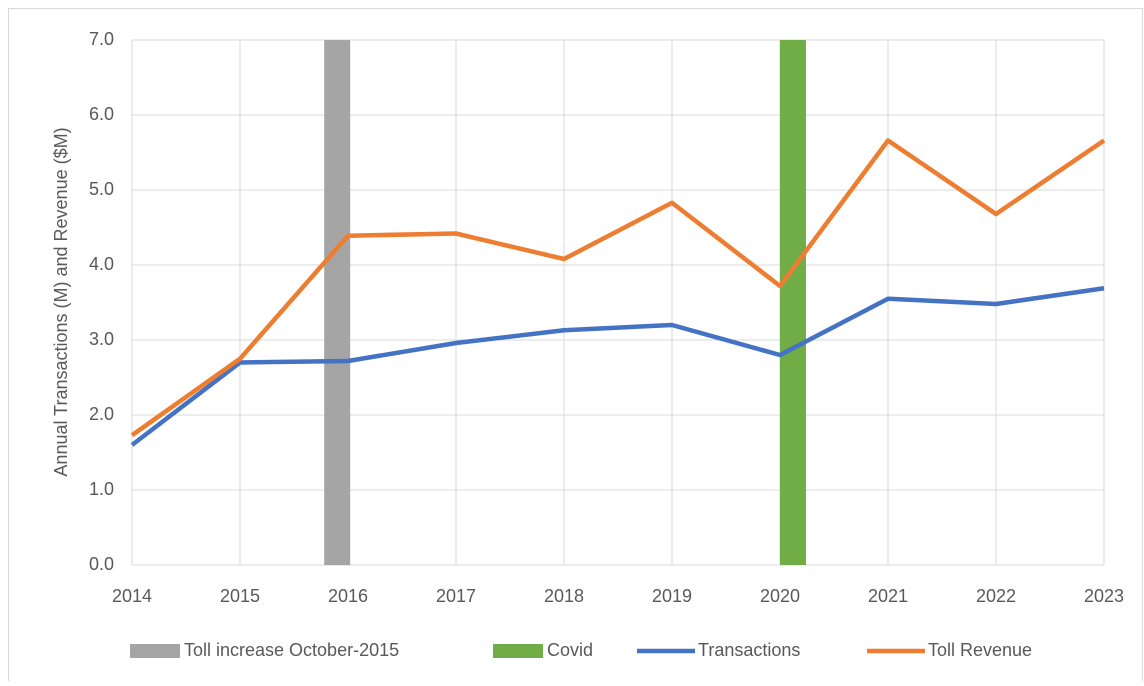 This screenshot has width=1144, height=686. I want to click on legend-label: Toll increase October-2015, so click(291, 650).